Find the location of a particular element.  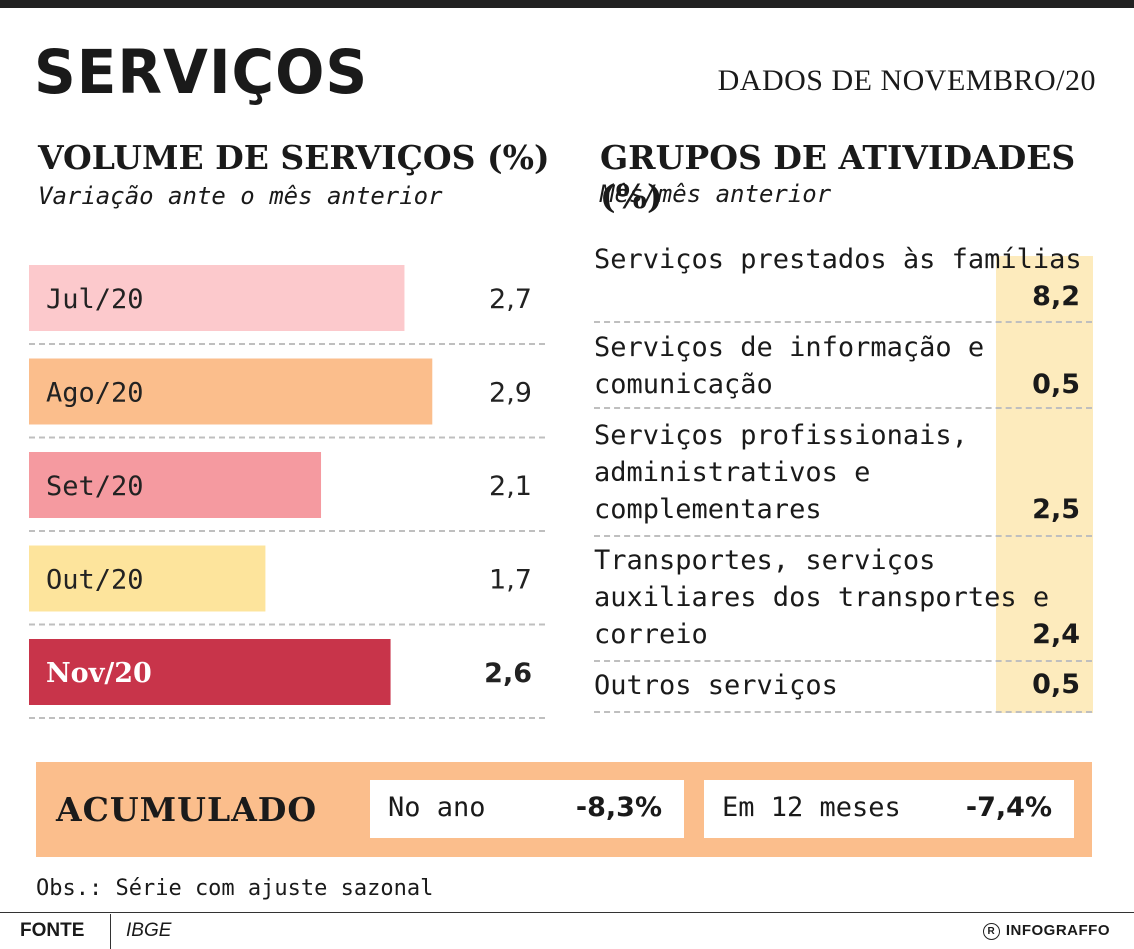

values-highlight-band is located at coordinates (1044, 484).